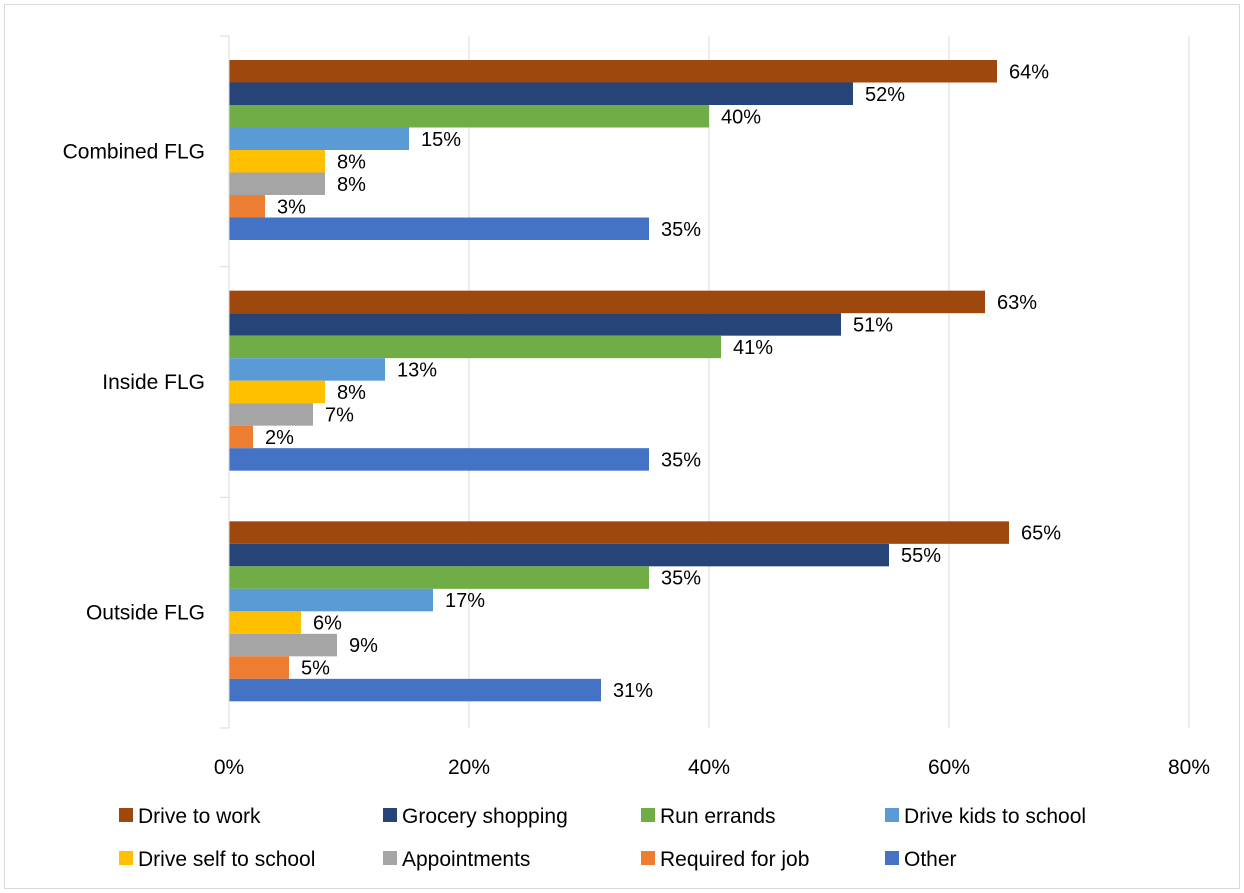 The image size is (1244, 893). Describe the element at coordinates (279, 438) in the screenshot. I see `data-label: 2%` at that location.